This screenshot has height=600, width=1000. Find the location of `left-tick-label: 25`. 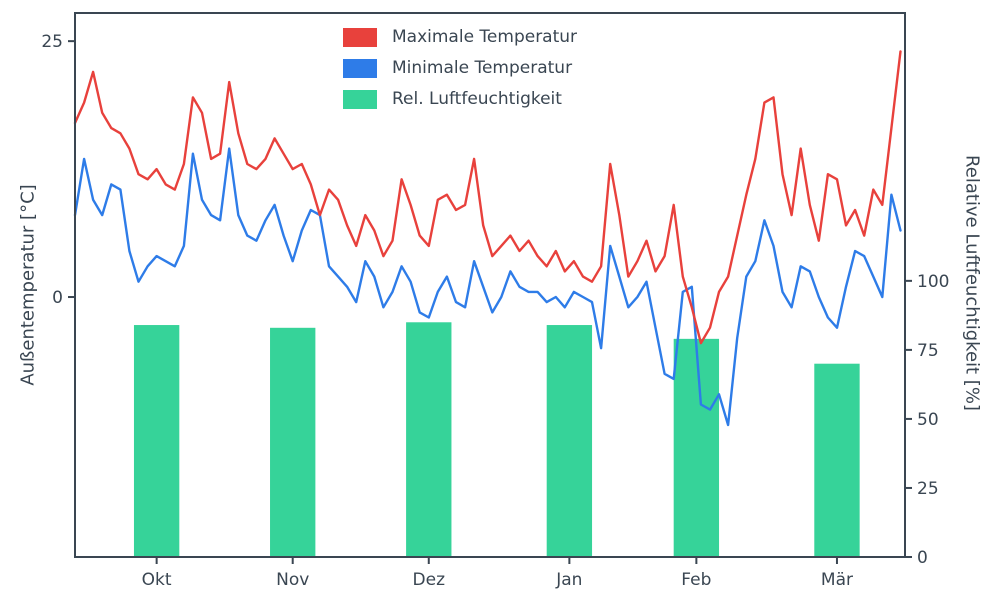

left-tick-label: 25 is located at coordinates (52, 42).